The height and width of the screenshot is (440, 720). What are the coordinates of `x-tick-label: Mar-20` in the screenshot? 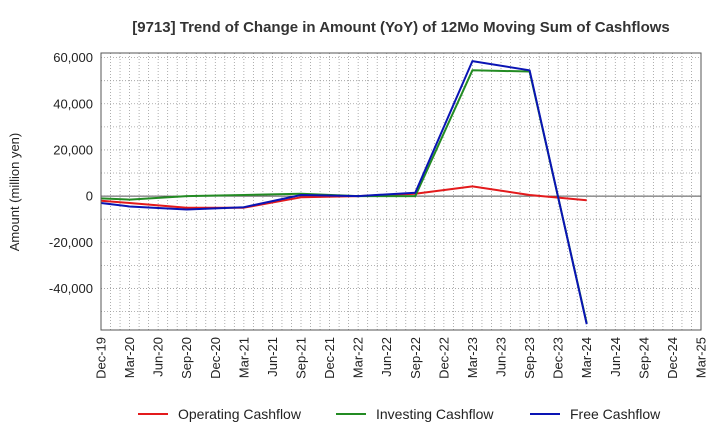 It's located at (129, 357).